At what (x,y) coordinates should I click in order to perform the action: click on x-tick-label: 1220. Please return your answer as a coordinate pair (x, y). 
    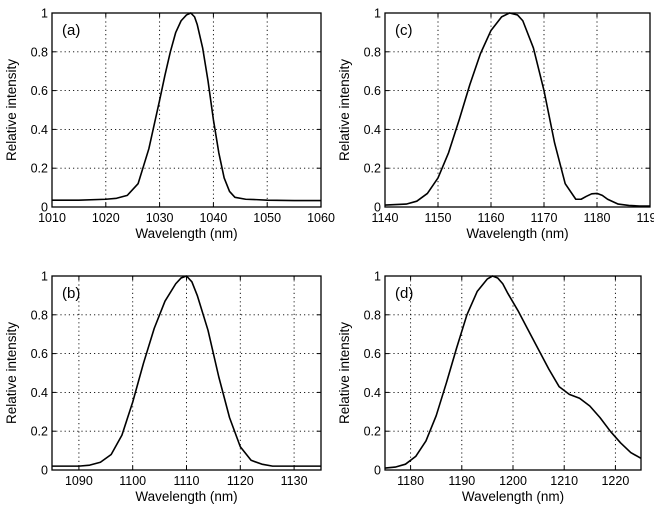
    Looking at the image, I should click on (615, 481).